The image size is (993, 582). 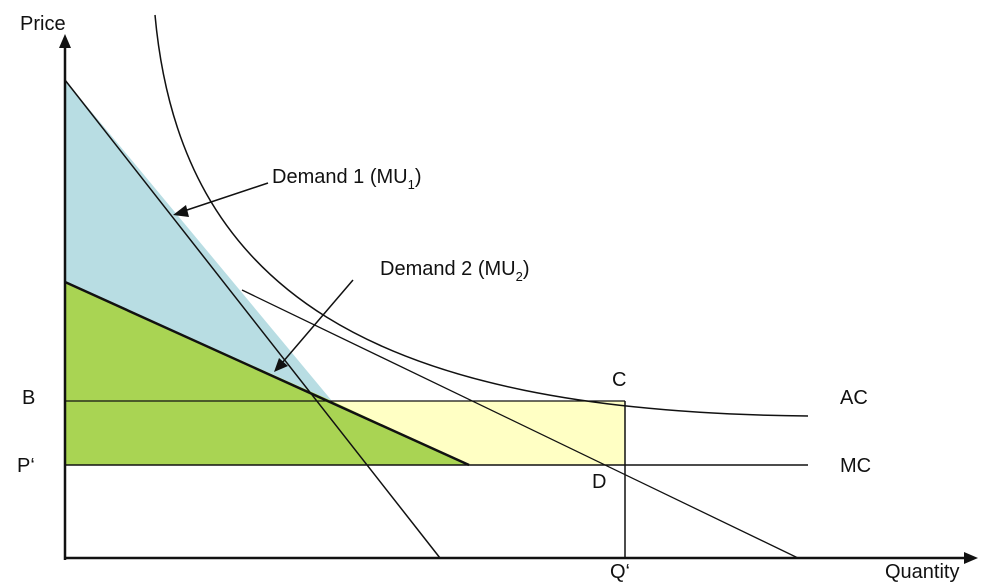 What do you see at coordinates (526, 269) in the screenshot?
I see `demand2-label-close: )` at bounding box center [526, 269].